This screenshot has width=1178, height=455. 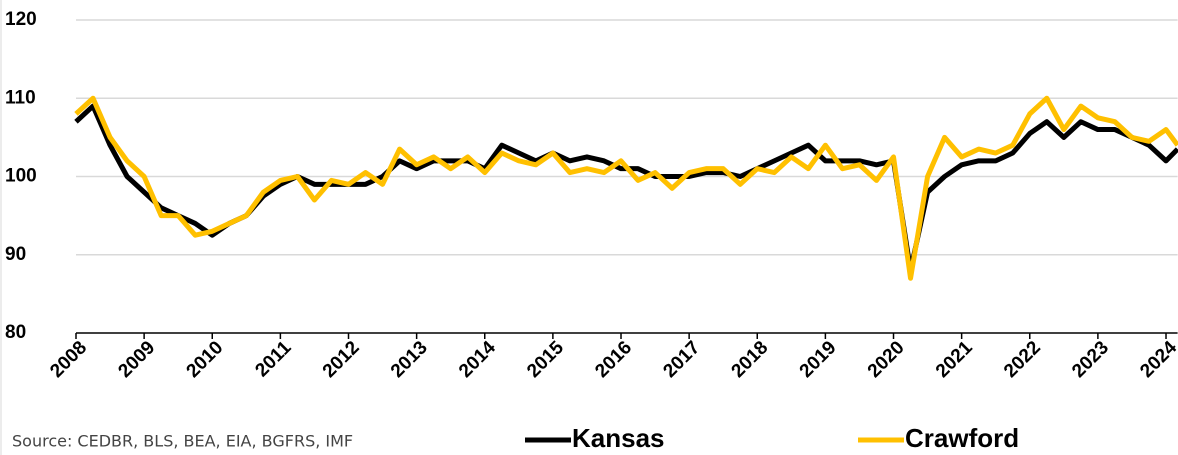 I want to click on x-tick-label: 2011, so click(x=273, y=359).